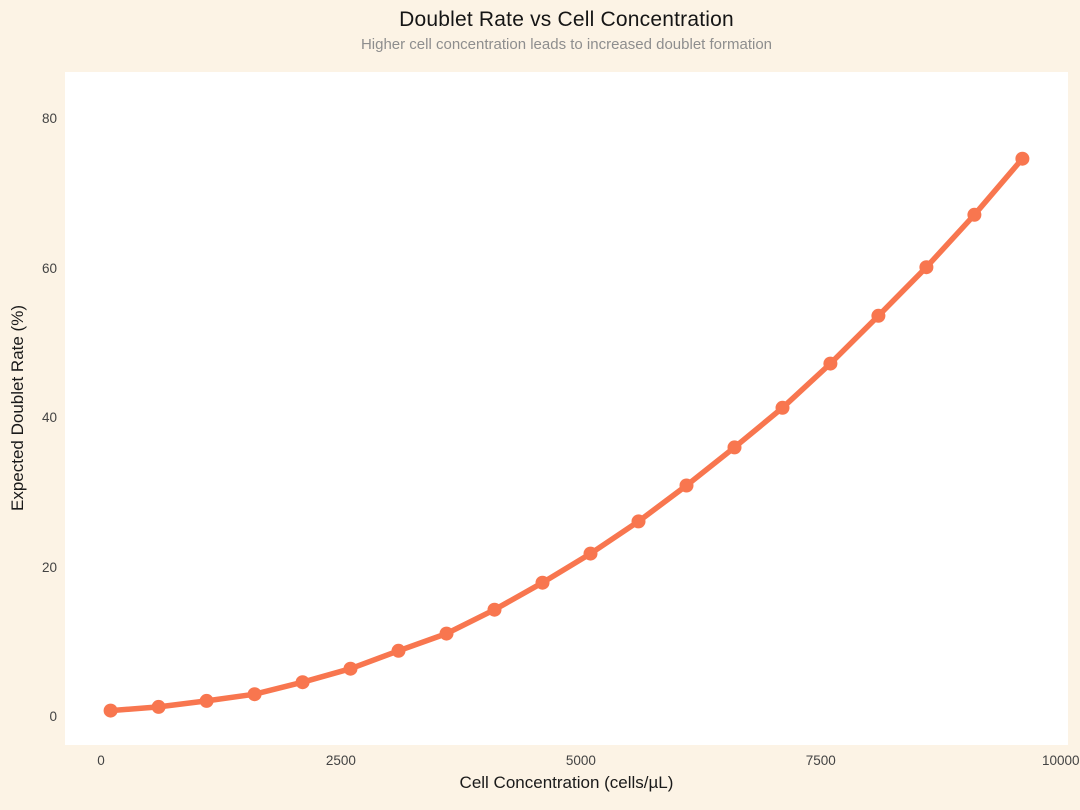  What do you see at coordinates (566, 19) in the screenshot?
I see `chart-title: Doublet Rate vs Cell Concentration` at bounding box center [566, 19].